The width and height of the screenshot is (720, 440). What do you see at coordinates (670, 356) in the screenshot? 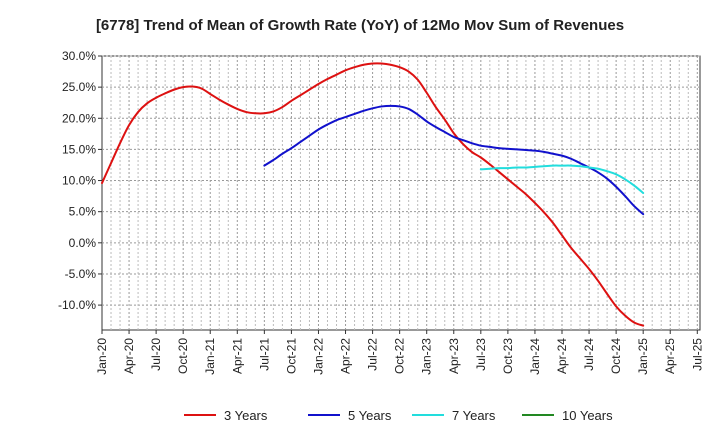
I see `x-tick-label: Apr-25` at bounding box center [670, 356].